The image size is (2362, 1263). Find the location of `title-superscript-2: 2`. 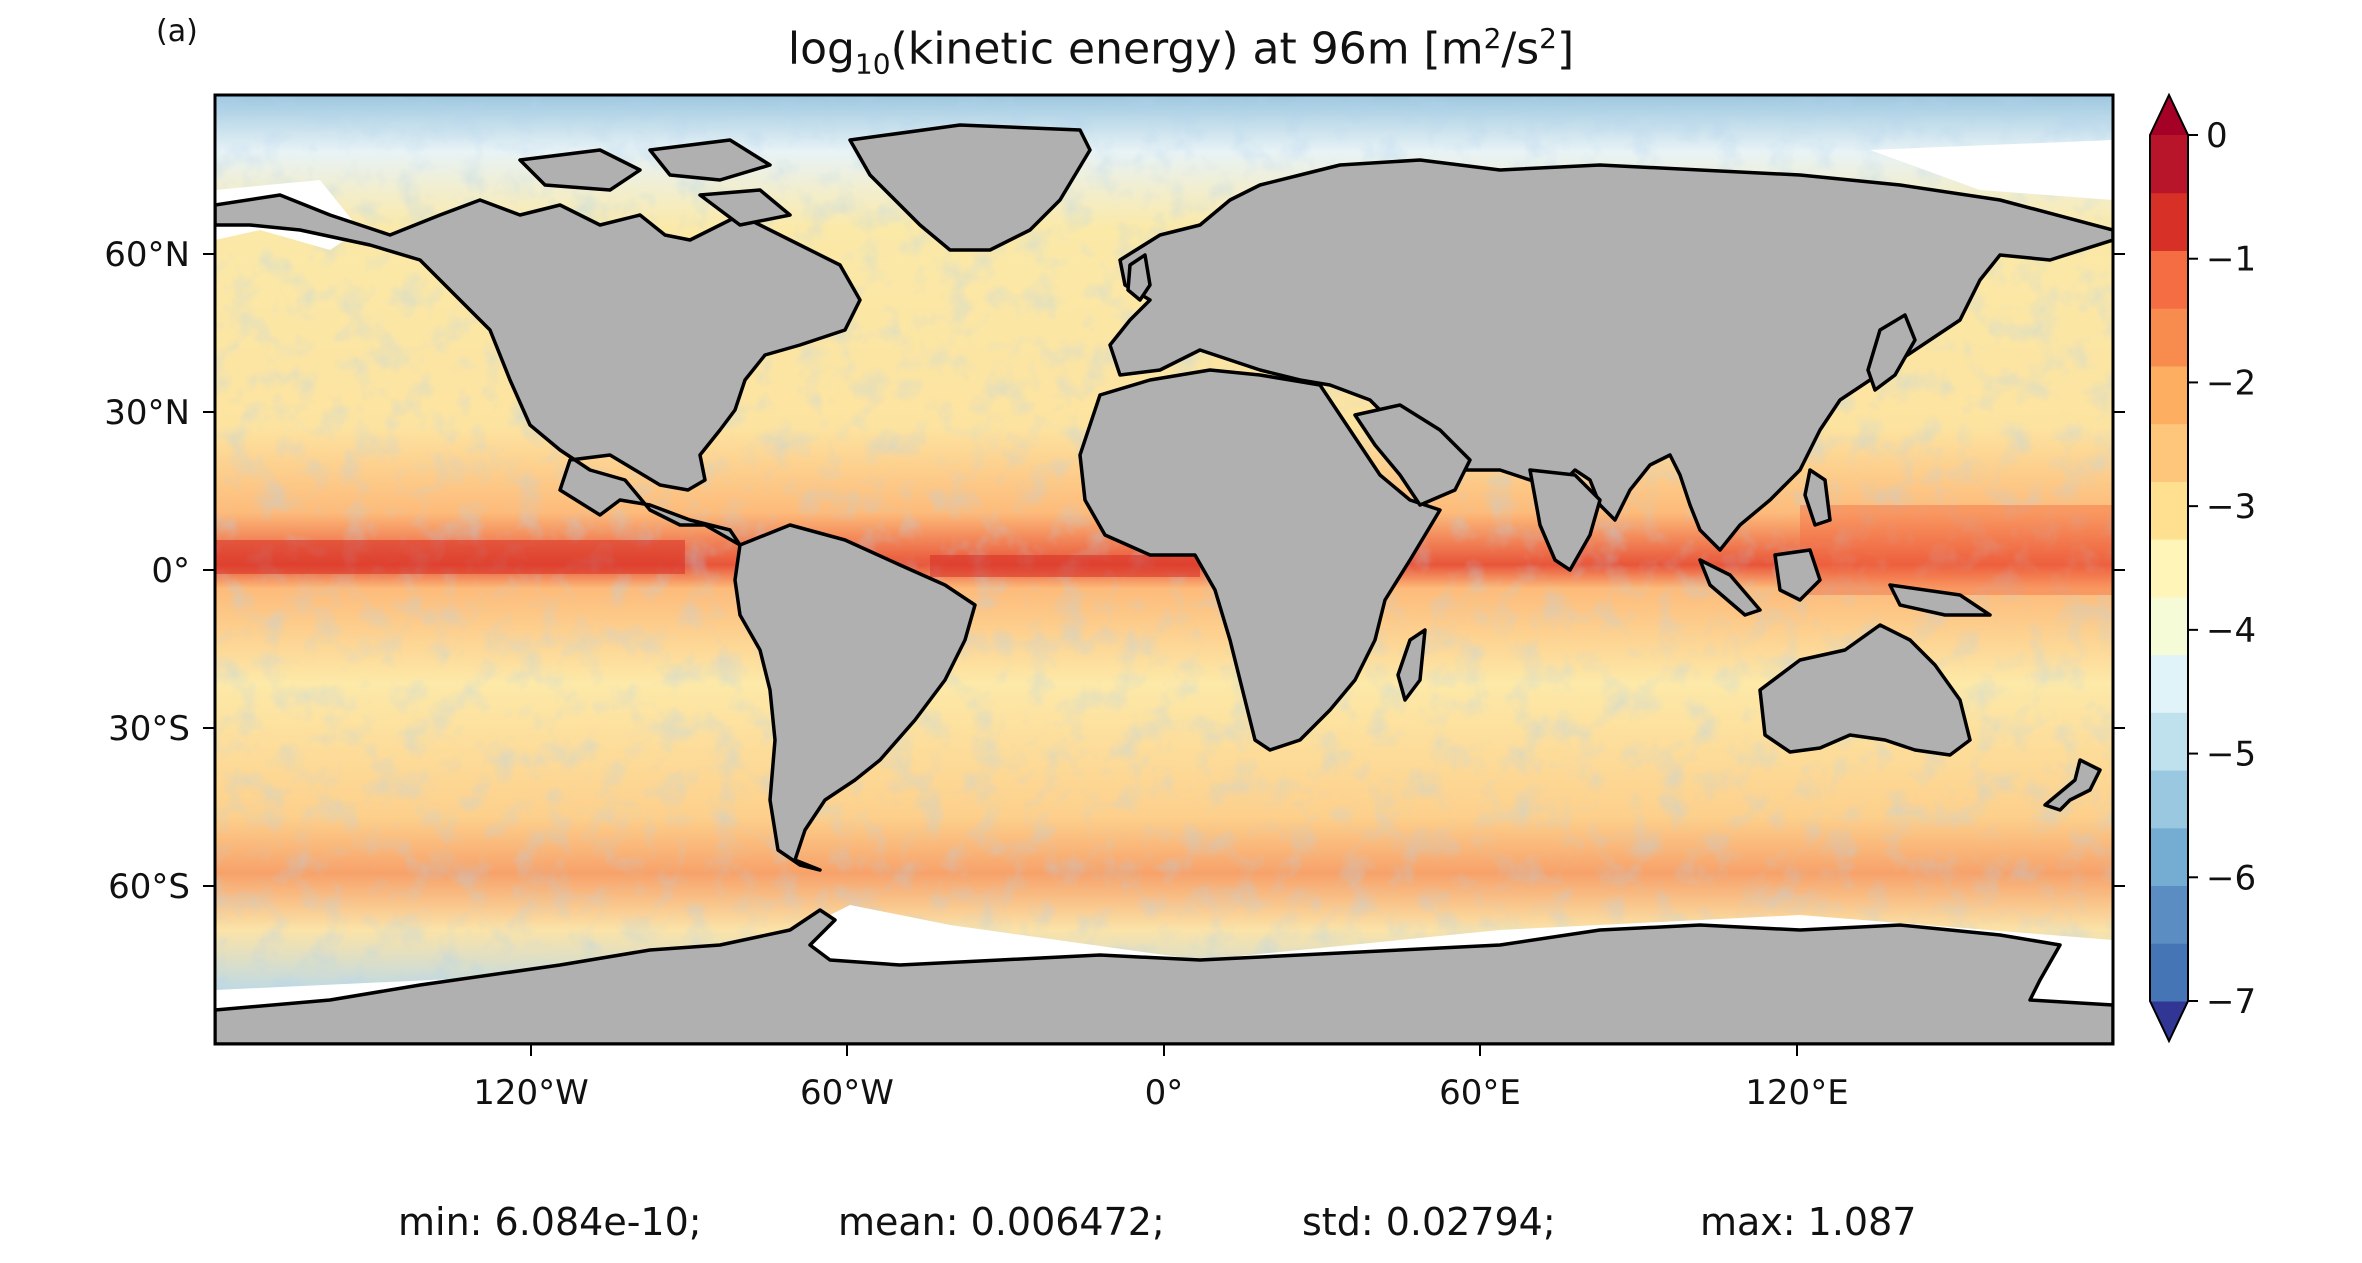

title-superscript-2: 2 is located at coordinates (1548, 38).